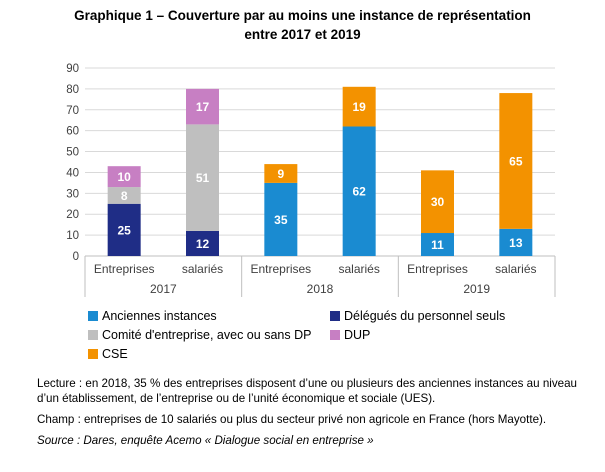 The height and width of the screenshot is (472, 605). What do you see at coordinates (72, 111) in the screenshot?
I see `y-tick-label: 70` at bounding box center [72, 111].